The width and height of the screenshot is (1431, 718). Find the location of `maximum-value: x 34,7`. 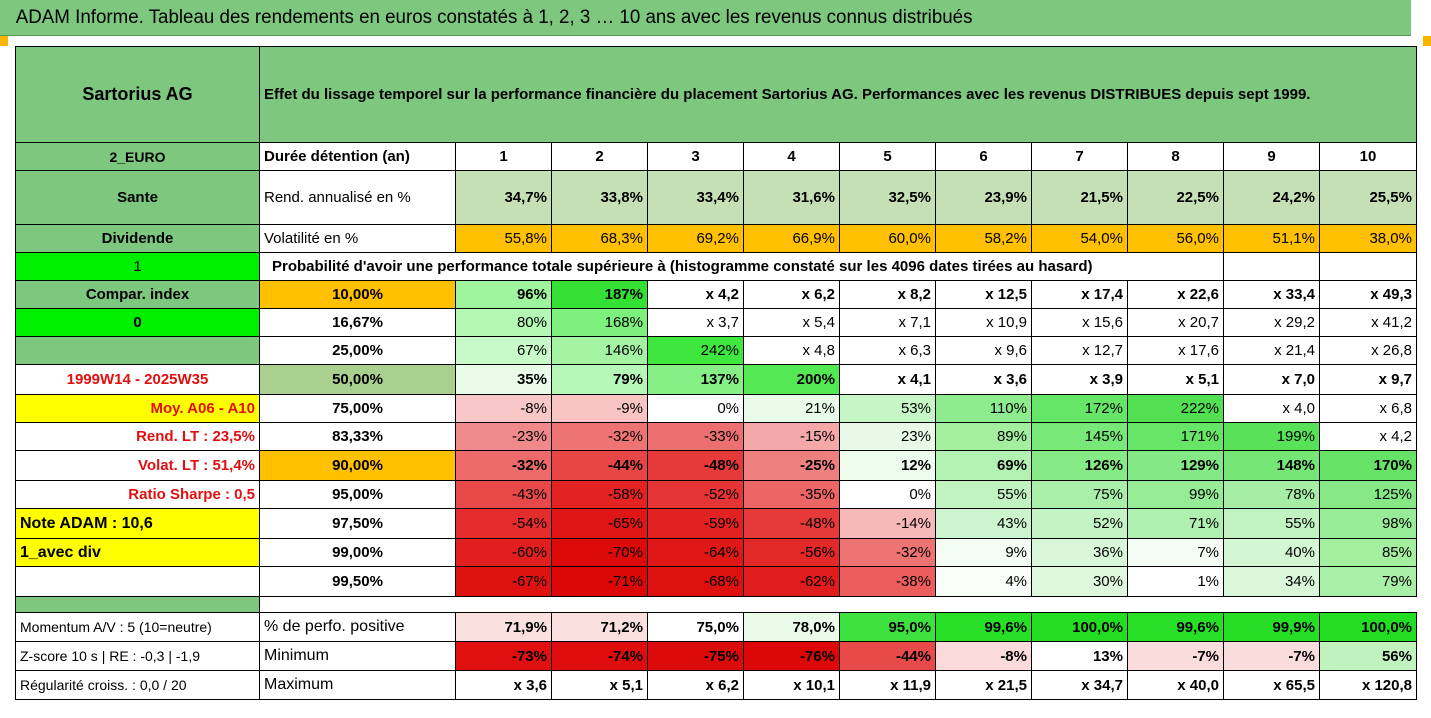

maximum-value: x 34,7 is located at coordinates (1079, 685).